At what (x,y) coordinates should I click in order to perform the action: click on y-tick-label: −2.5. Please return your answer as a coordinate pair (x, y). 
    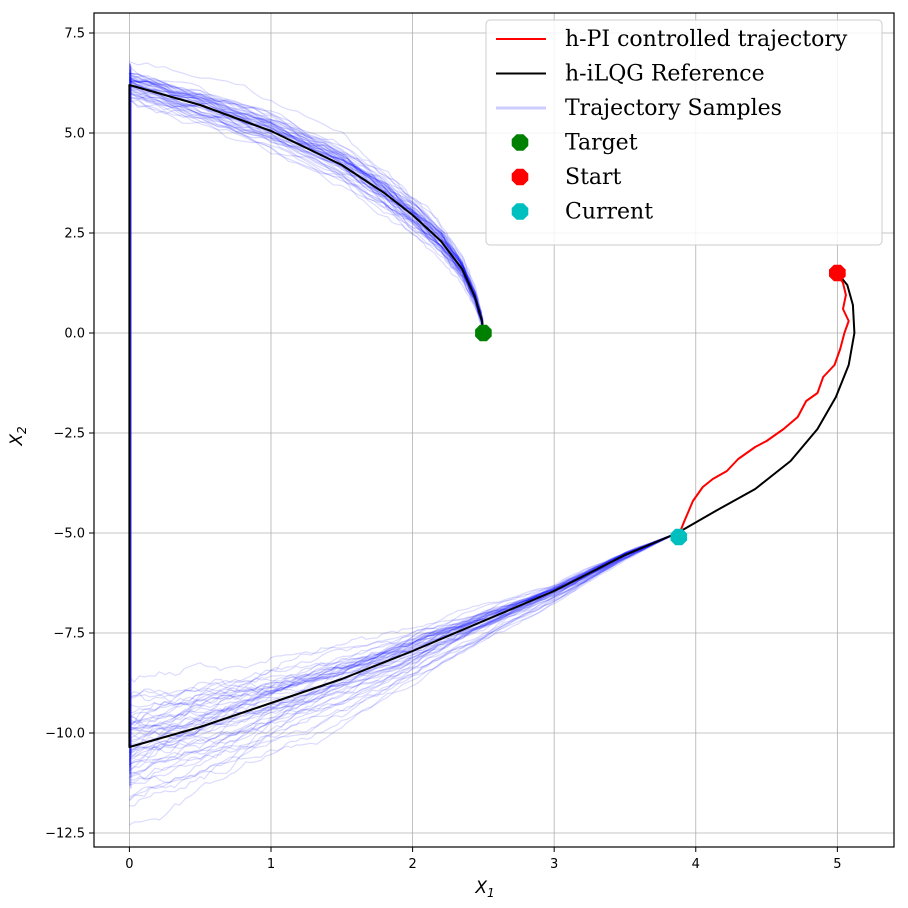
    Looking at the image, I should click on (69, 434).